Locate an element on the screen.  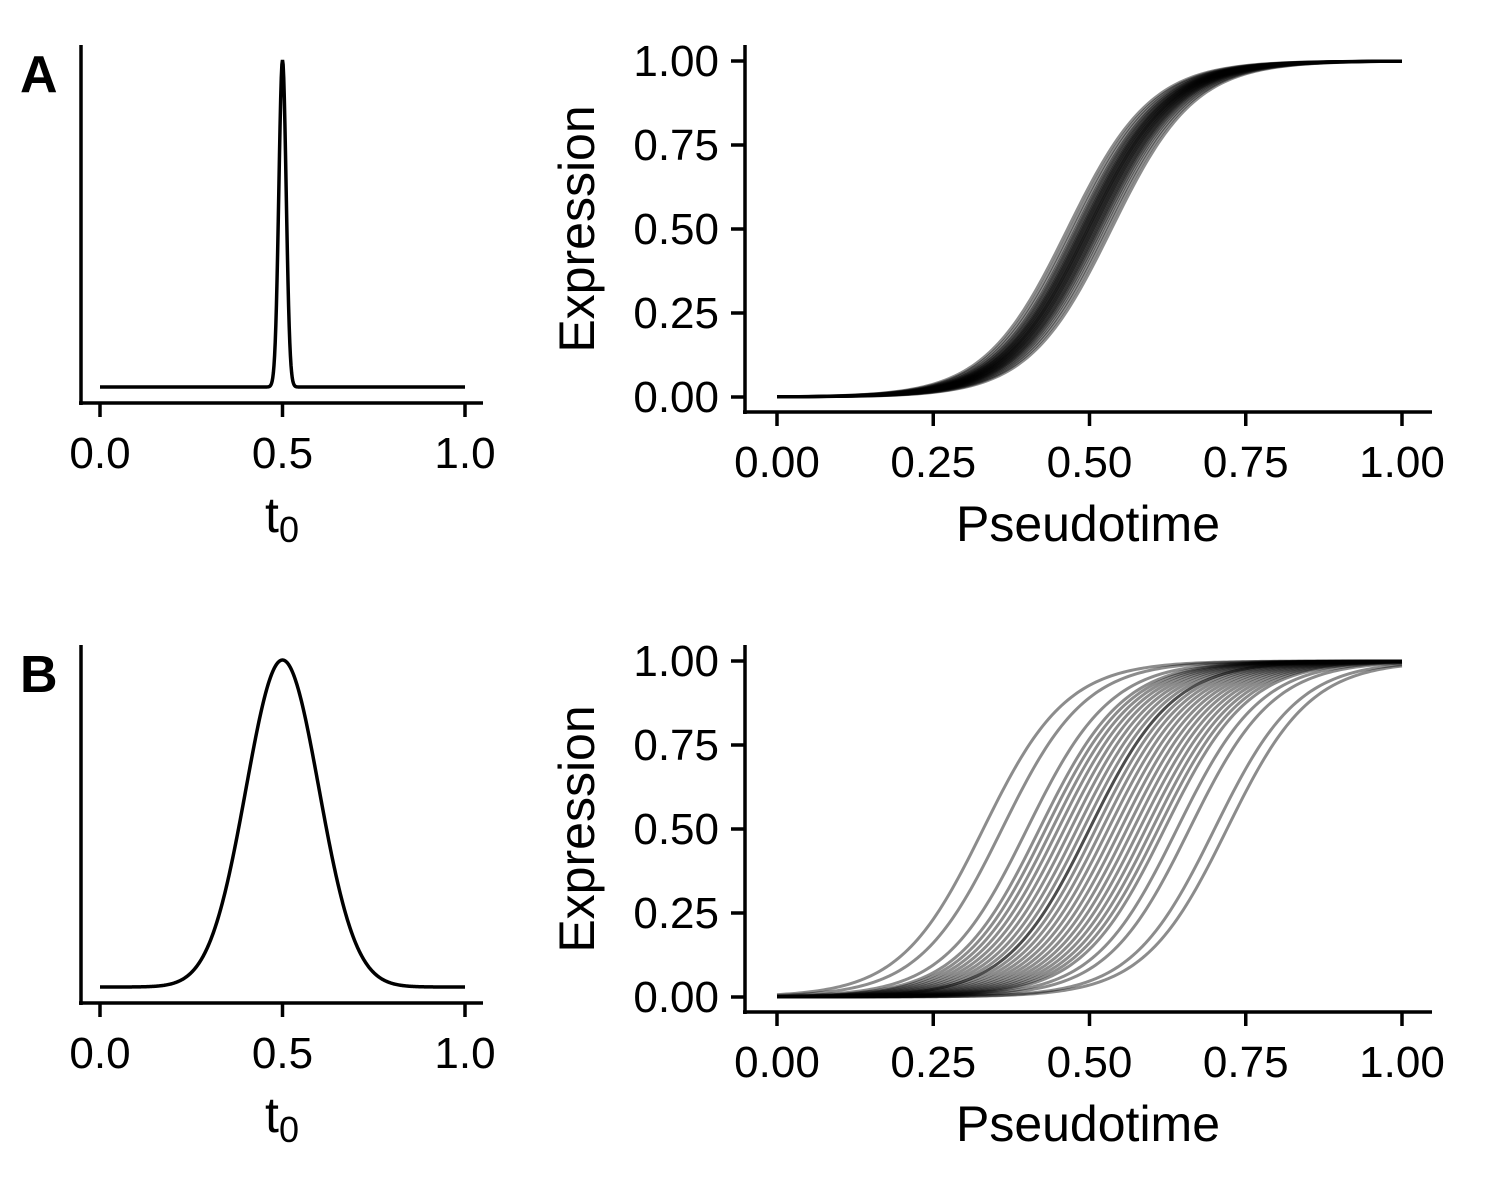
density-plot-b: 0.0 0.5 1.0 t0 is located at coordinates (282, 897).